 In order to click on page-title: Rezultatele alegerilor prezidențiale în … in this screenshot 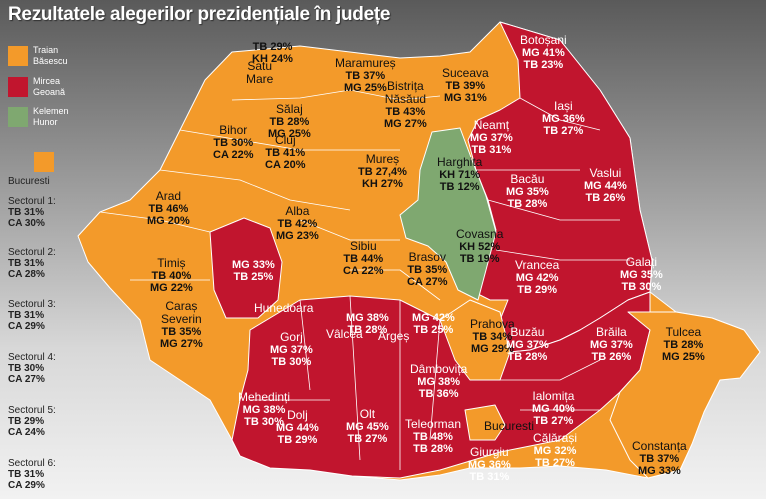, I will do `click(199, 14)`.